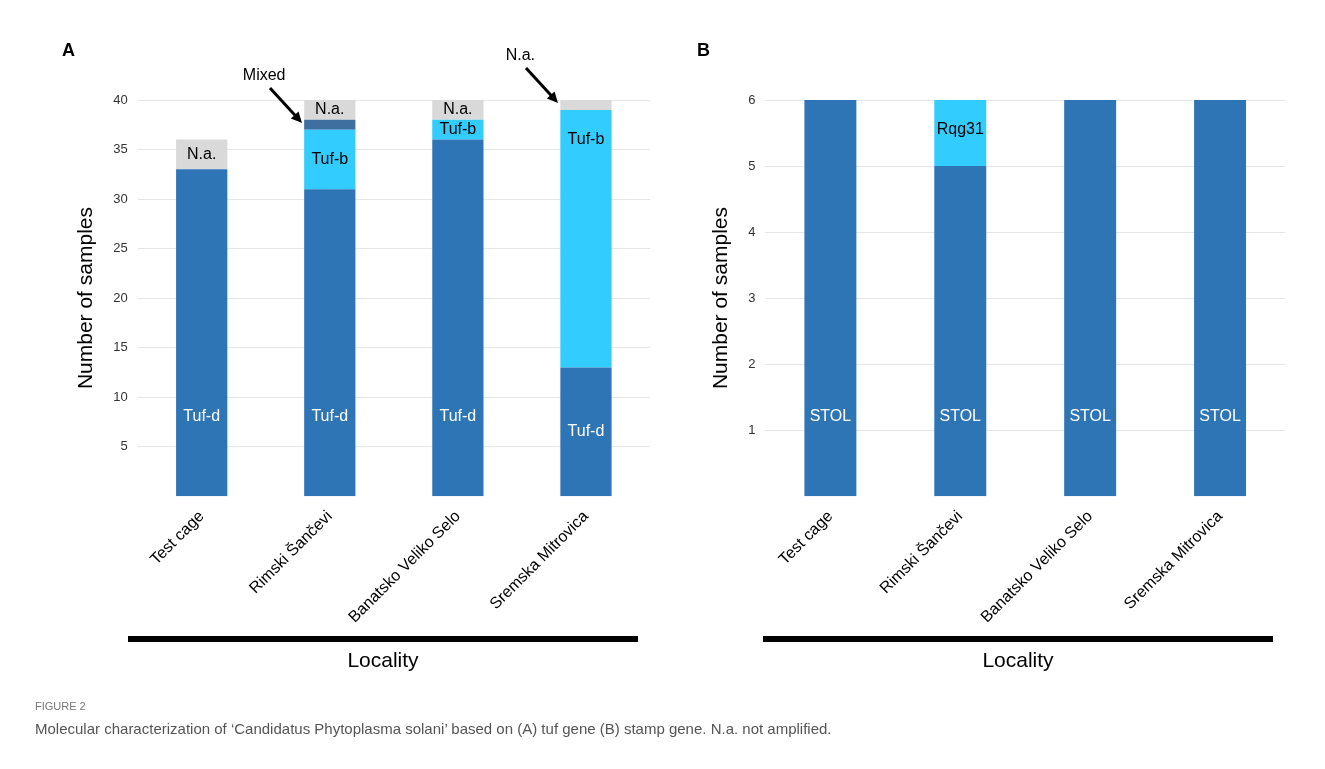  Describe the element at coordinates (120, 99) in the screenshot. I see `y-tick-label: 40` at that location.